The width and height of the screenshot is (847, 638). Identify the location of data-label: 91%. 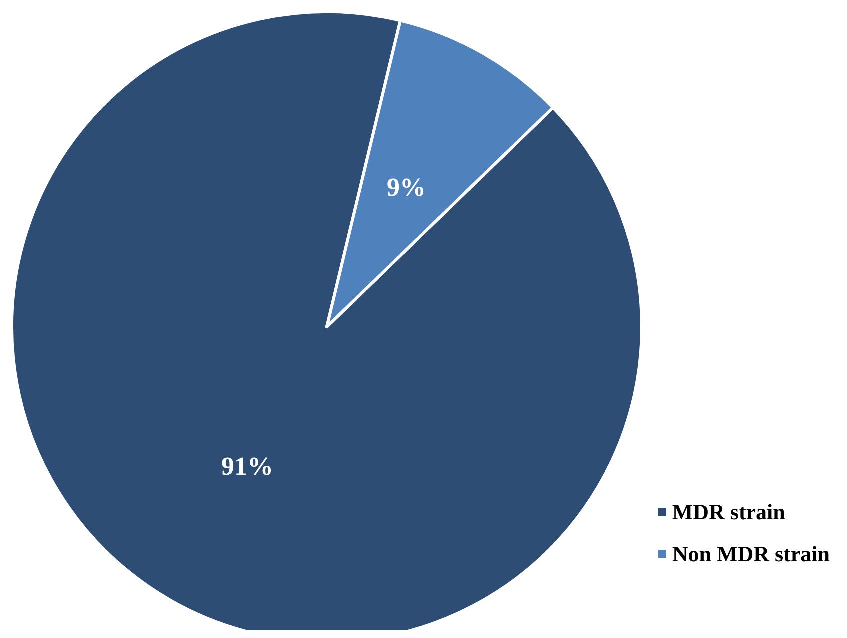
(247, 466).